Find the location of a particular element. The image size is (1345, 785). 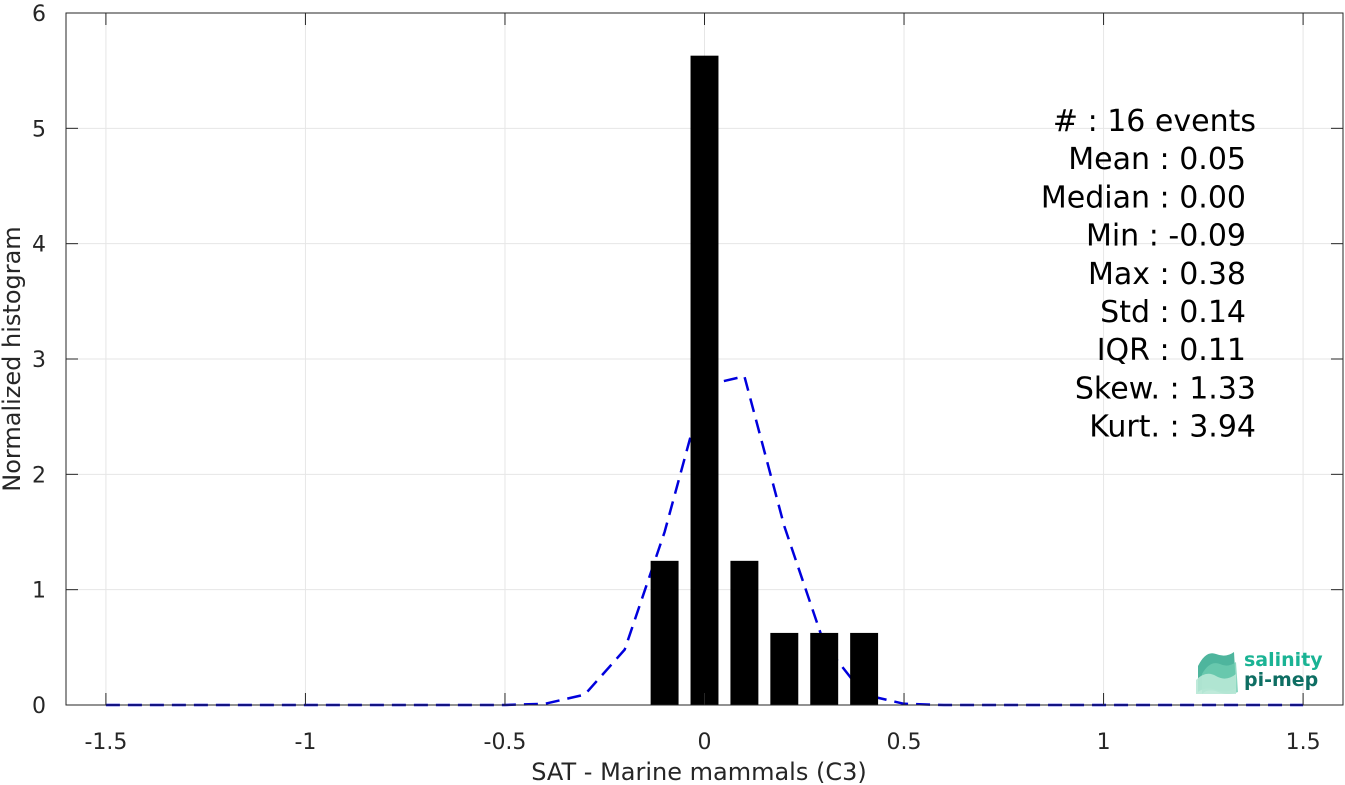

y-tick-labels: 0 1 2 3 4 5 6 is located at coordinates (39, 360).